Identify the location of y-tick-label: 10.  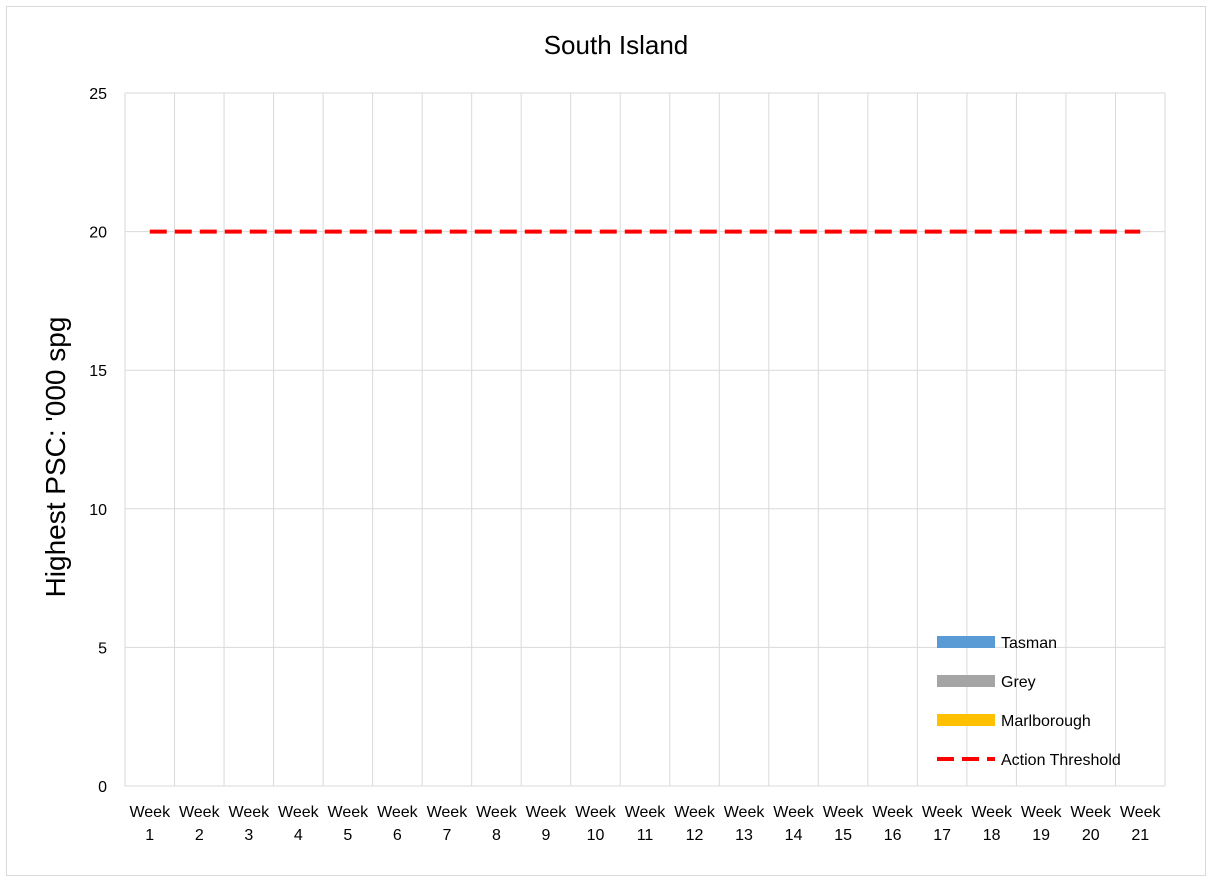
(98, 510).